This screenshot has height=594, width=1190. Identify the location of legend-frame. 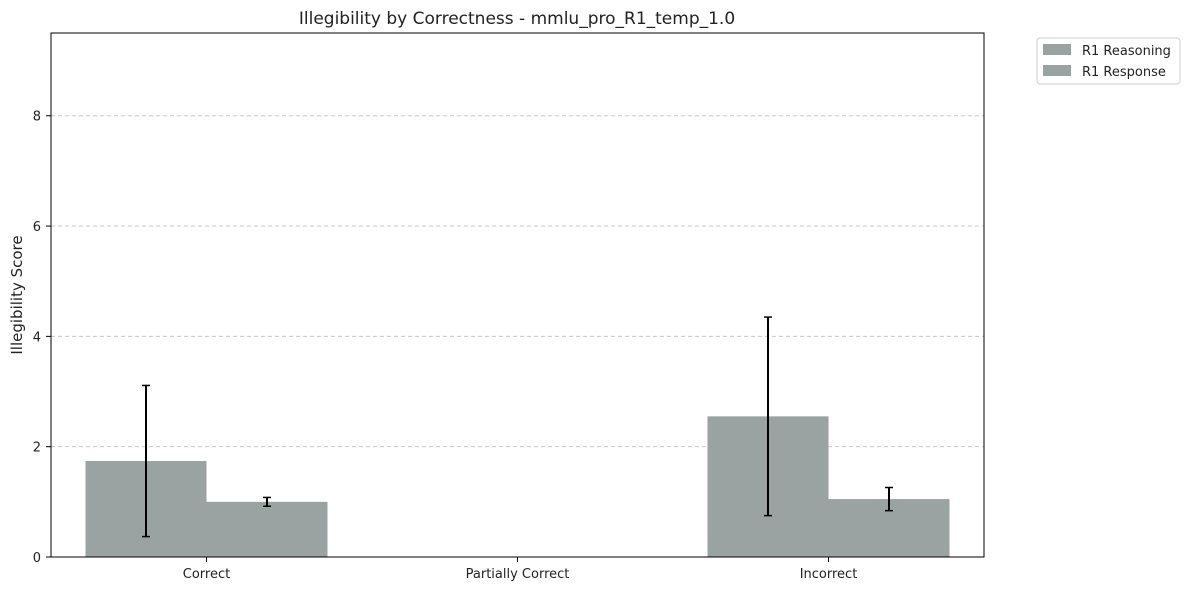
(1108, 61).